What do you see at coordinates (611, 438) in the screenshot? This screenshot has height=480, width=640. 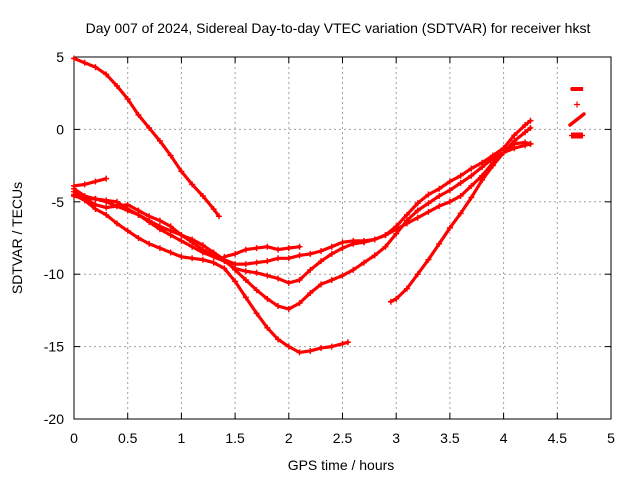 I see `x-tick-label: 5` at bounding box center [611, 438].